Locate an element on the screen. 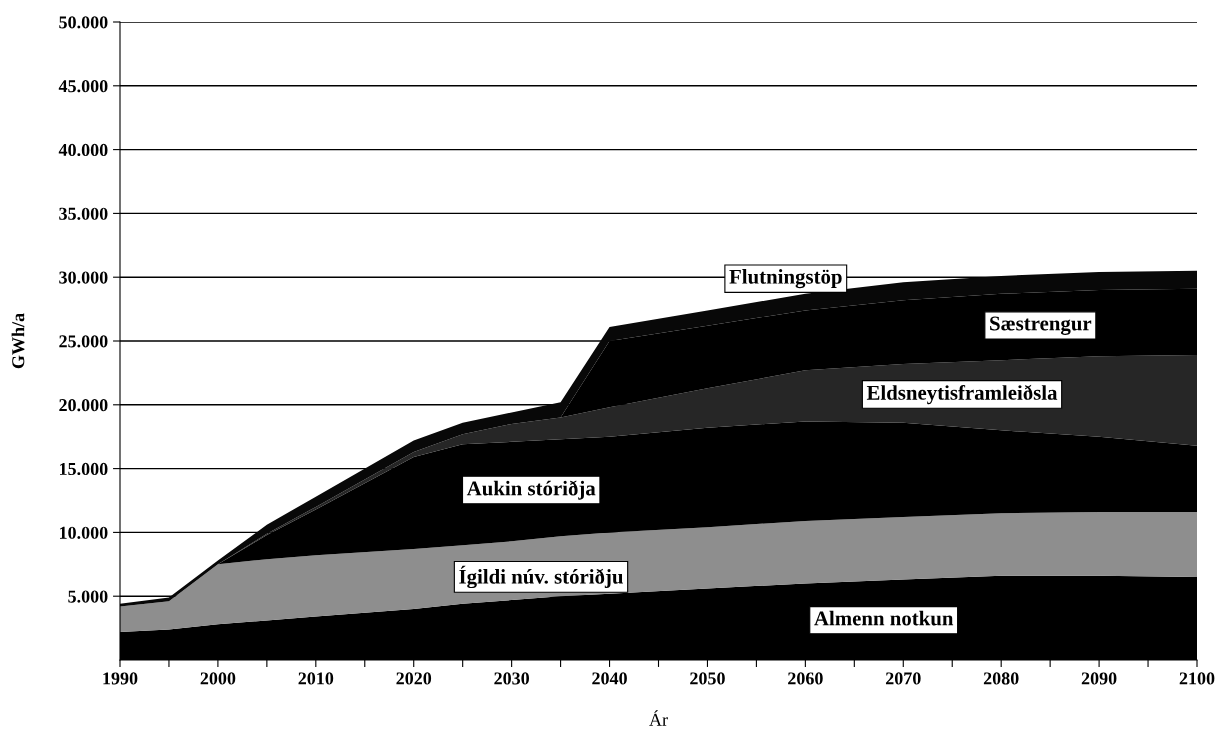 Image resolution: width=1217 pixels, height=744 pixels. series-label: Flutningstöp is located at coordinates (785, 279).